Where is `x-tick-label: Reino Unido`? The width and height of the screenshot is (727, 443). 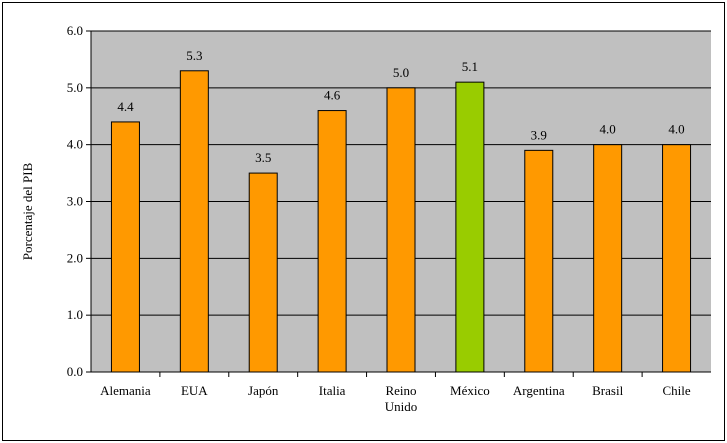 x-tick-label: Reino Unido is located at coordinates (401, 398).